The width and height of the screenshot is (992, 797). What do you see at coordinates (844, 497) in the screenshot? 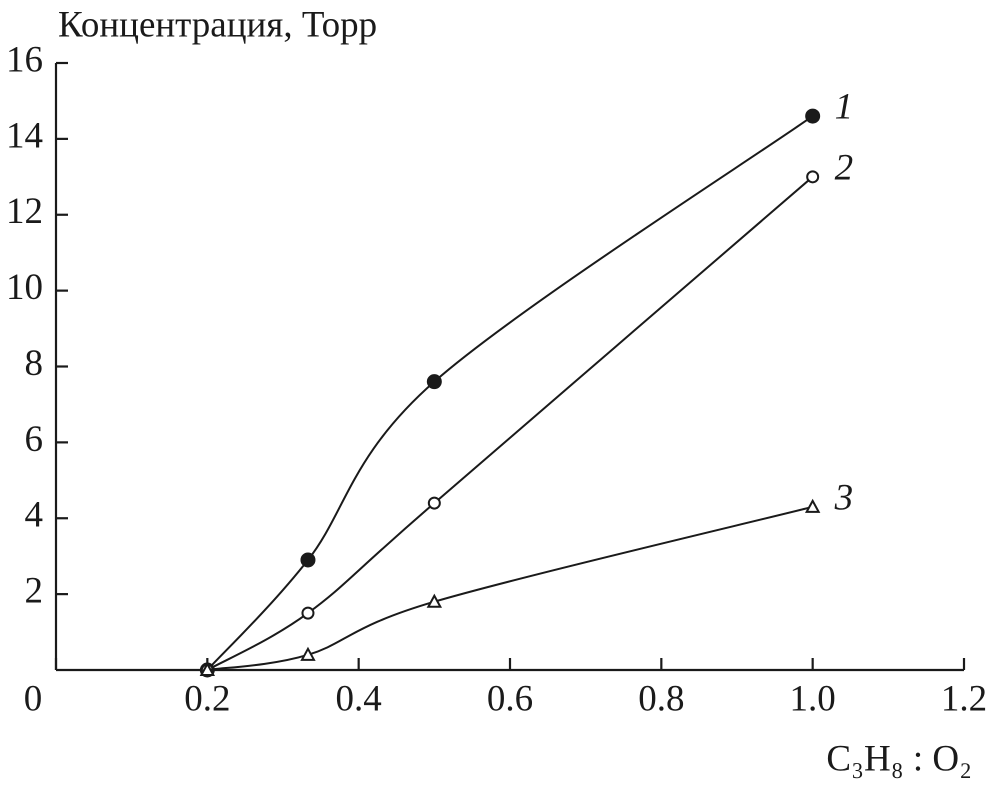
I see `series-label: 3` at bounding box center [844, 497].